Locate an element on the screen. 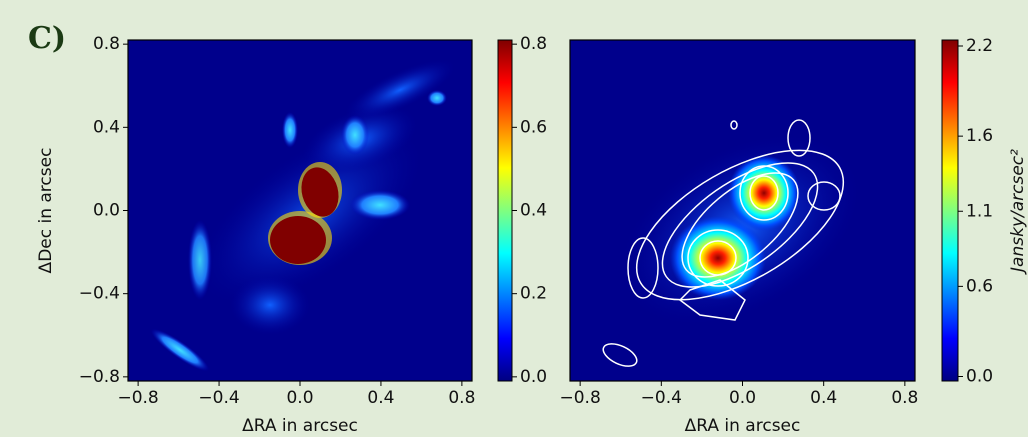 This screenshot has width=1028, height=437. y-tick-label: −0.8 is located at coordinates (99, 377).